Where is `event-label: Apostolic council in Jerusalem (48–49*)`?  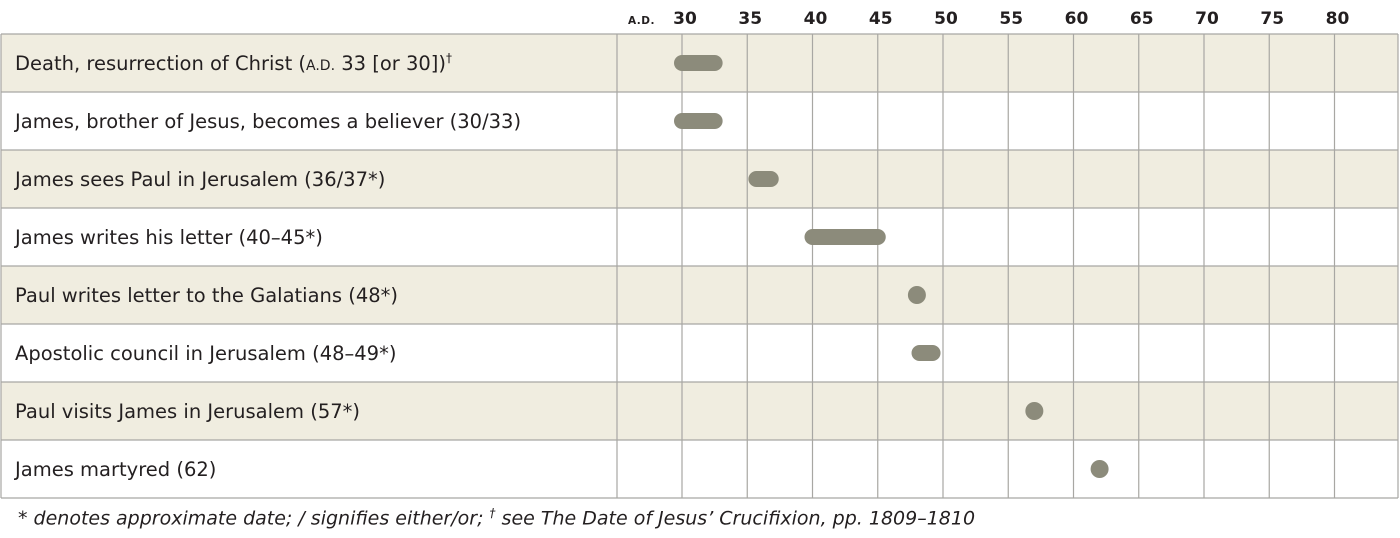
event-label: Apostolic council in Jerusalem (48–49*) is located at coordinates (205, 353).